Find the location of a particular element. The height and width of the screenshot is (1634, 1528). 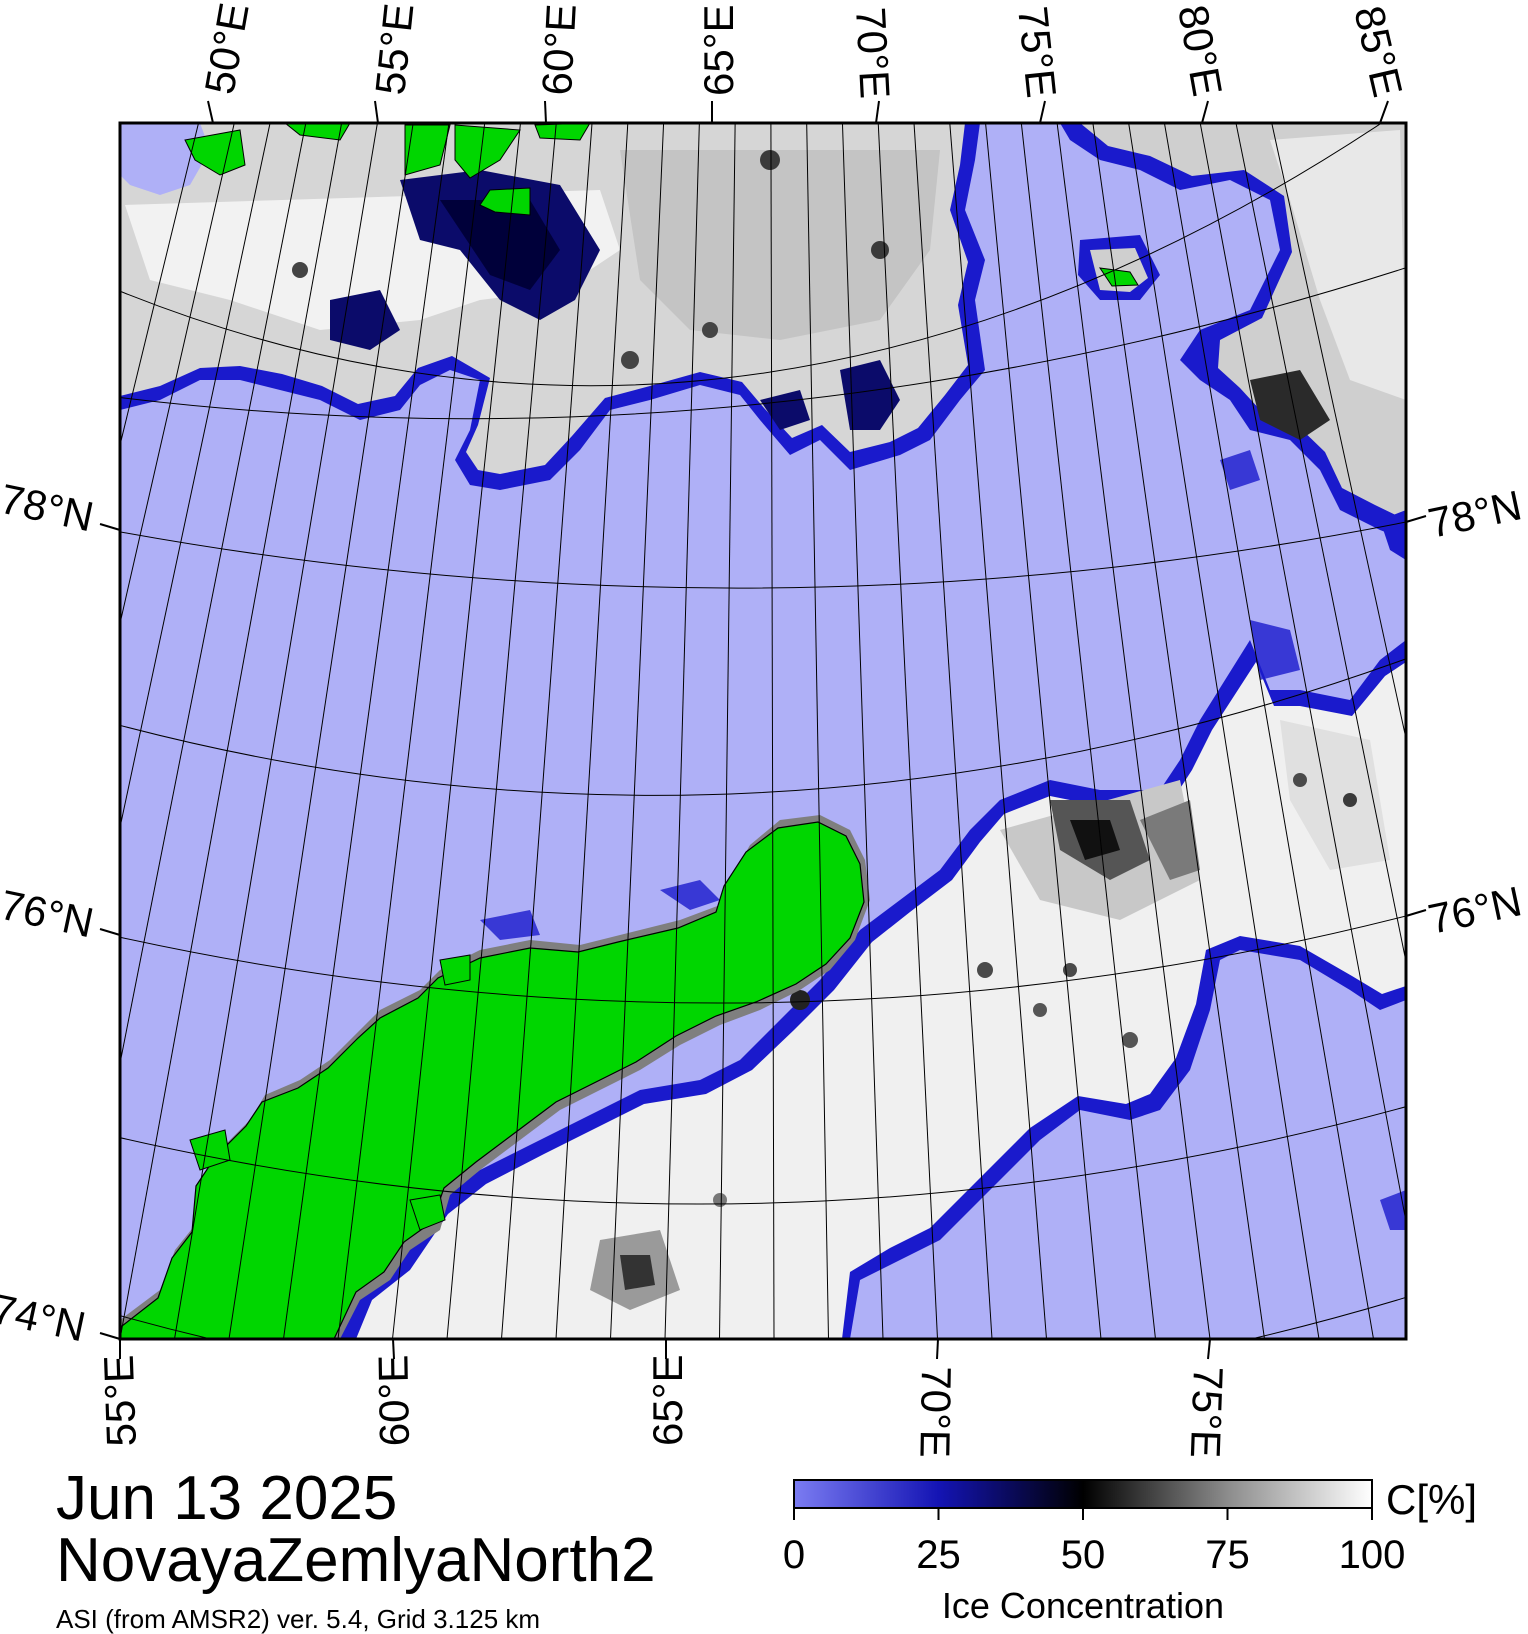

bottom-lon-label: 55°E is located at coordinates (120, 1400).